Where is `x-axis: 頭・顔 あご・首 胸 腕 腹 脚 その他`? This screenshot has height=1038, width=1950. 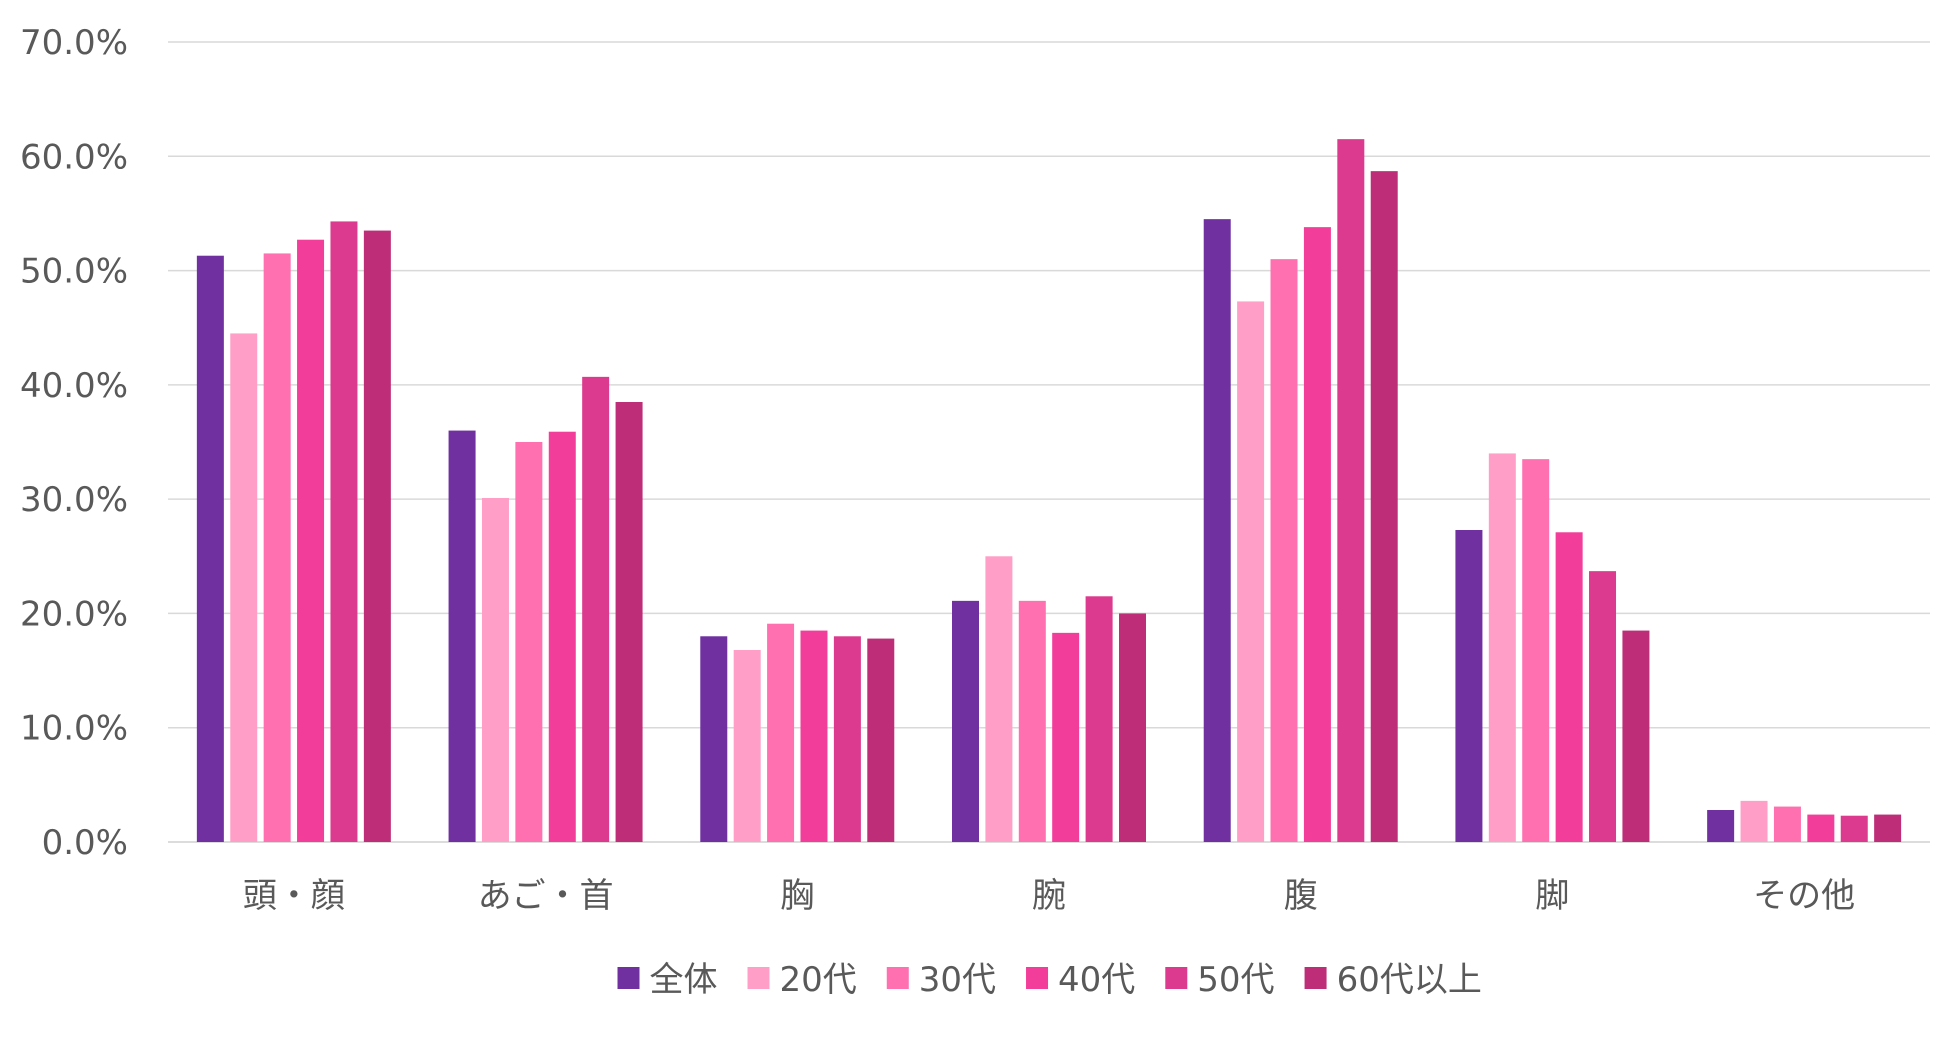 x-axis: 頭・顔 あご・首 胸 腕 腹 脚 その他 is located at coordinates (1049, 896).